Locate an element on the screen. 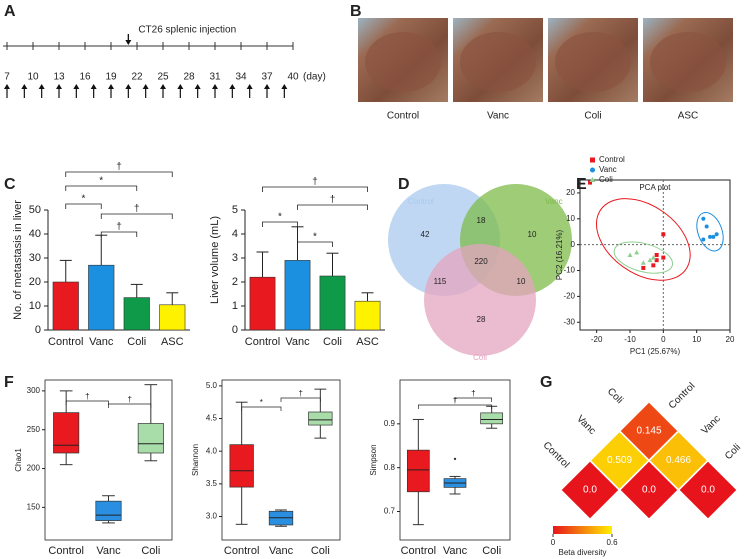 The image size is (744, 559). legend-label: Control is located at coordinates (612, 159).